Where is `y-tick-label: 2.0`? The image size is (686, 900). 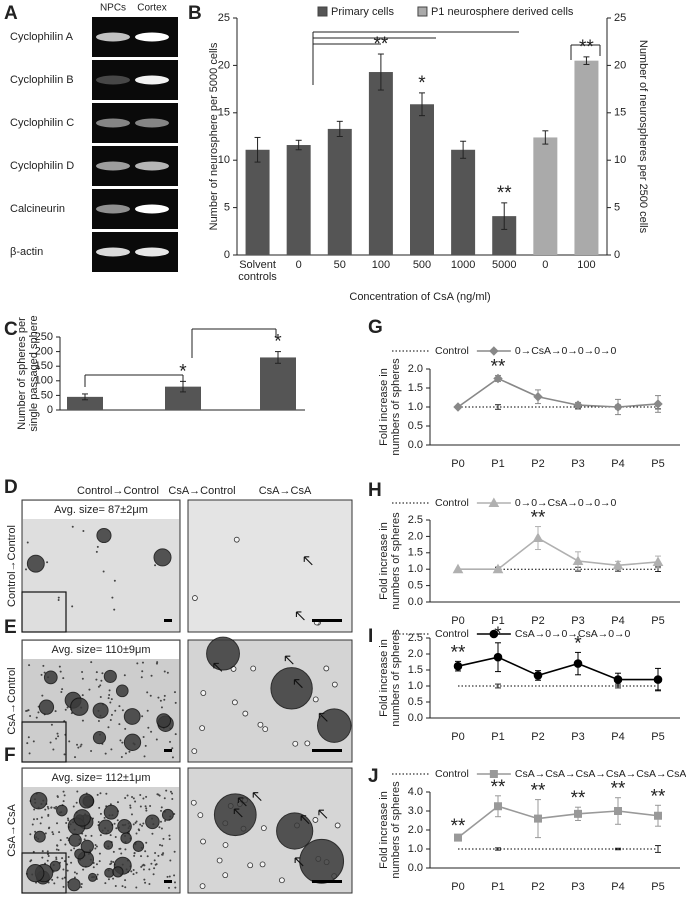
y-tick-label: 2.0 is located at coordinates (415, 654).